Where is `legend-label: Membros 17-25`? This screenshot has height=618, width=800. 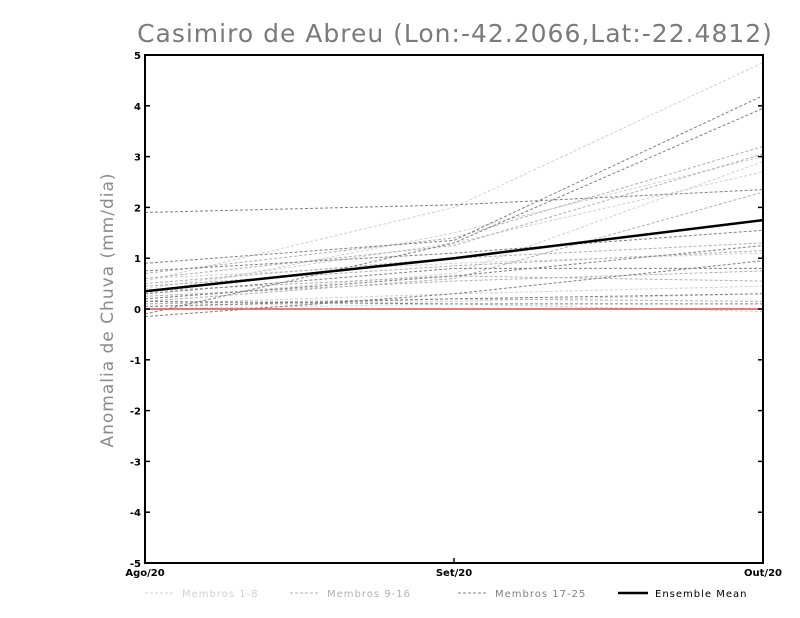
legend-label: Membros 17-25 is located at coordinates (540, 594).